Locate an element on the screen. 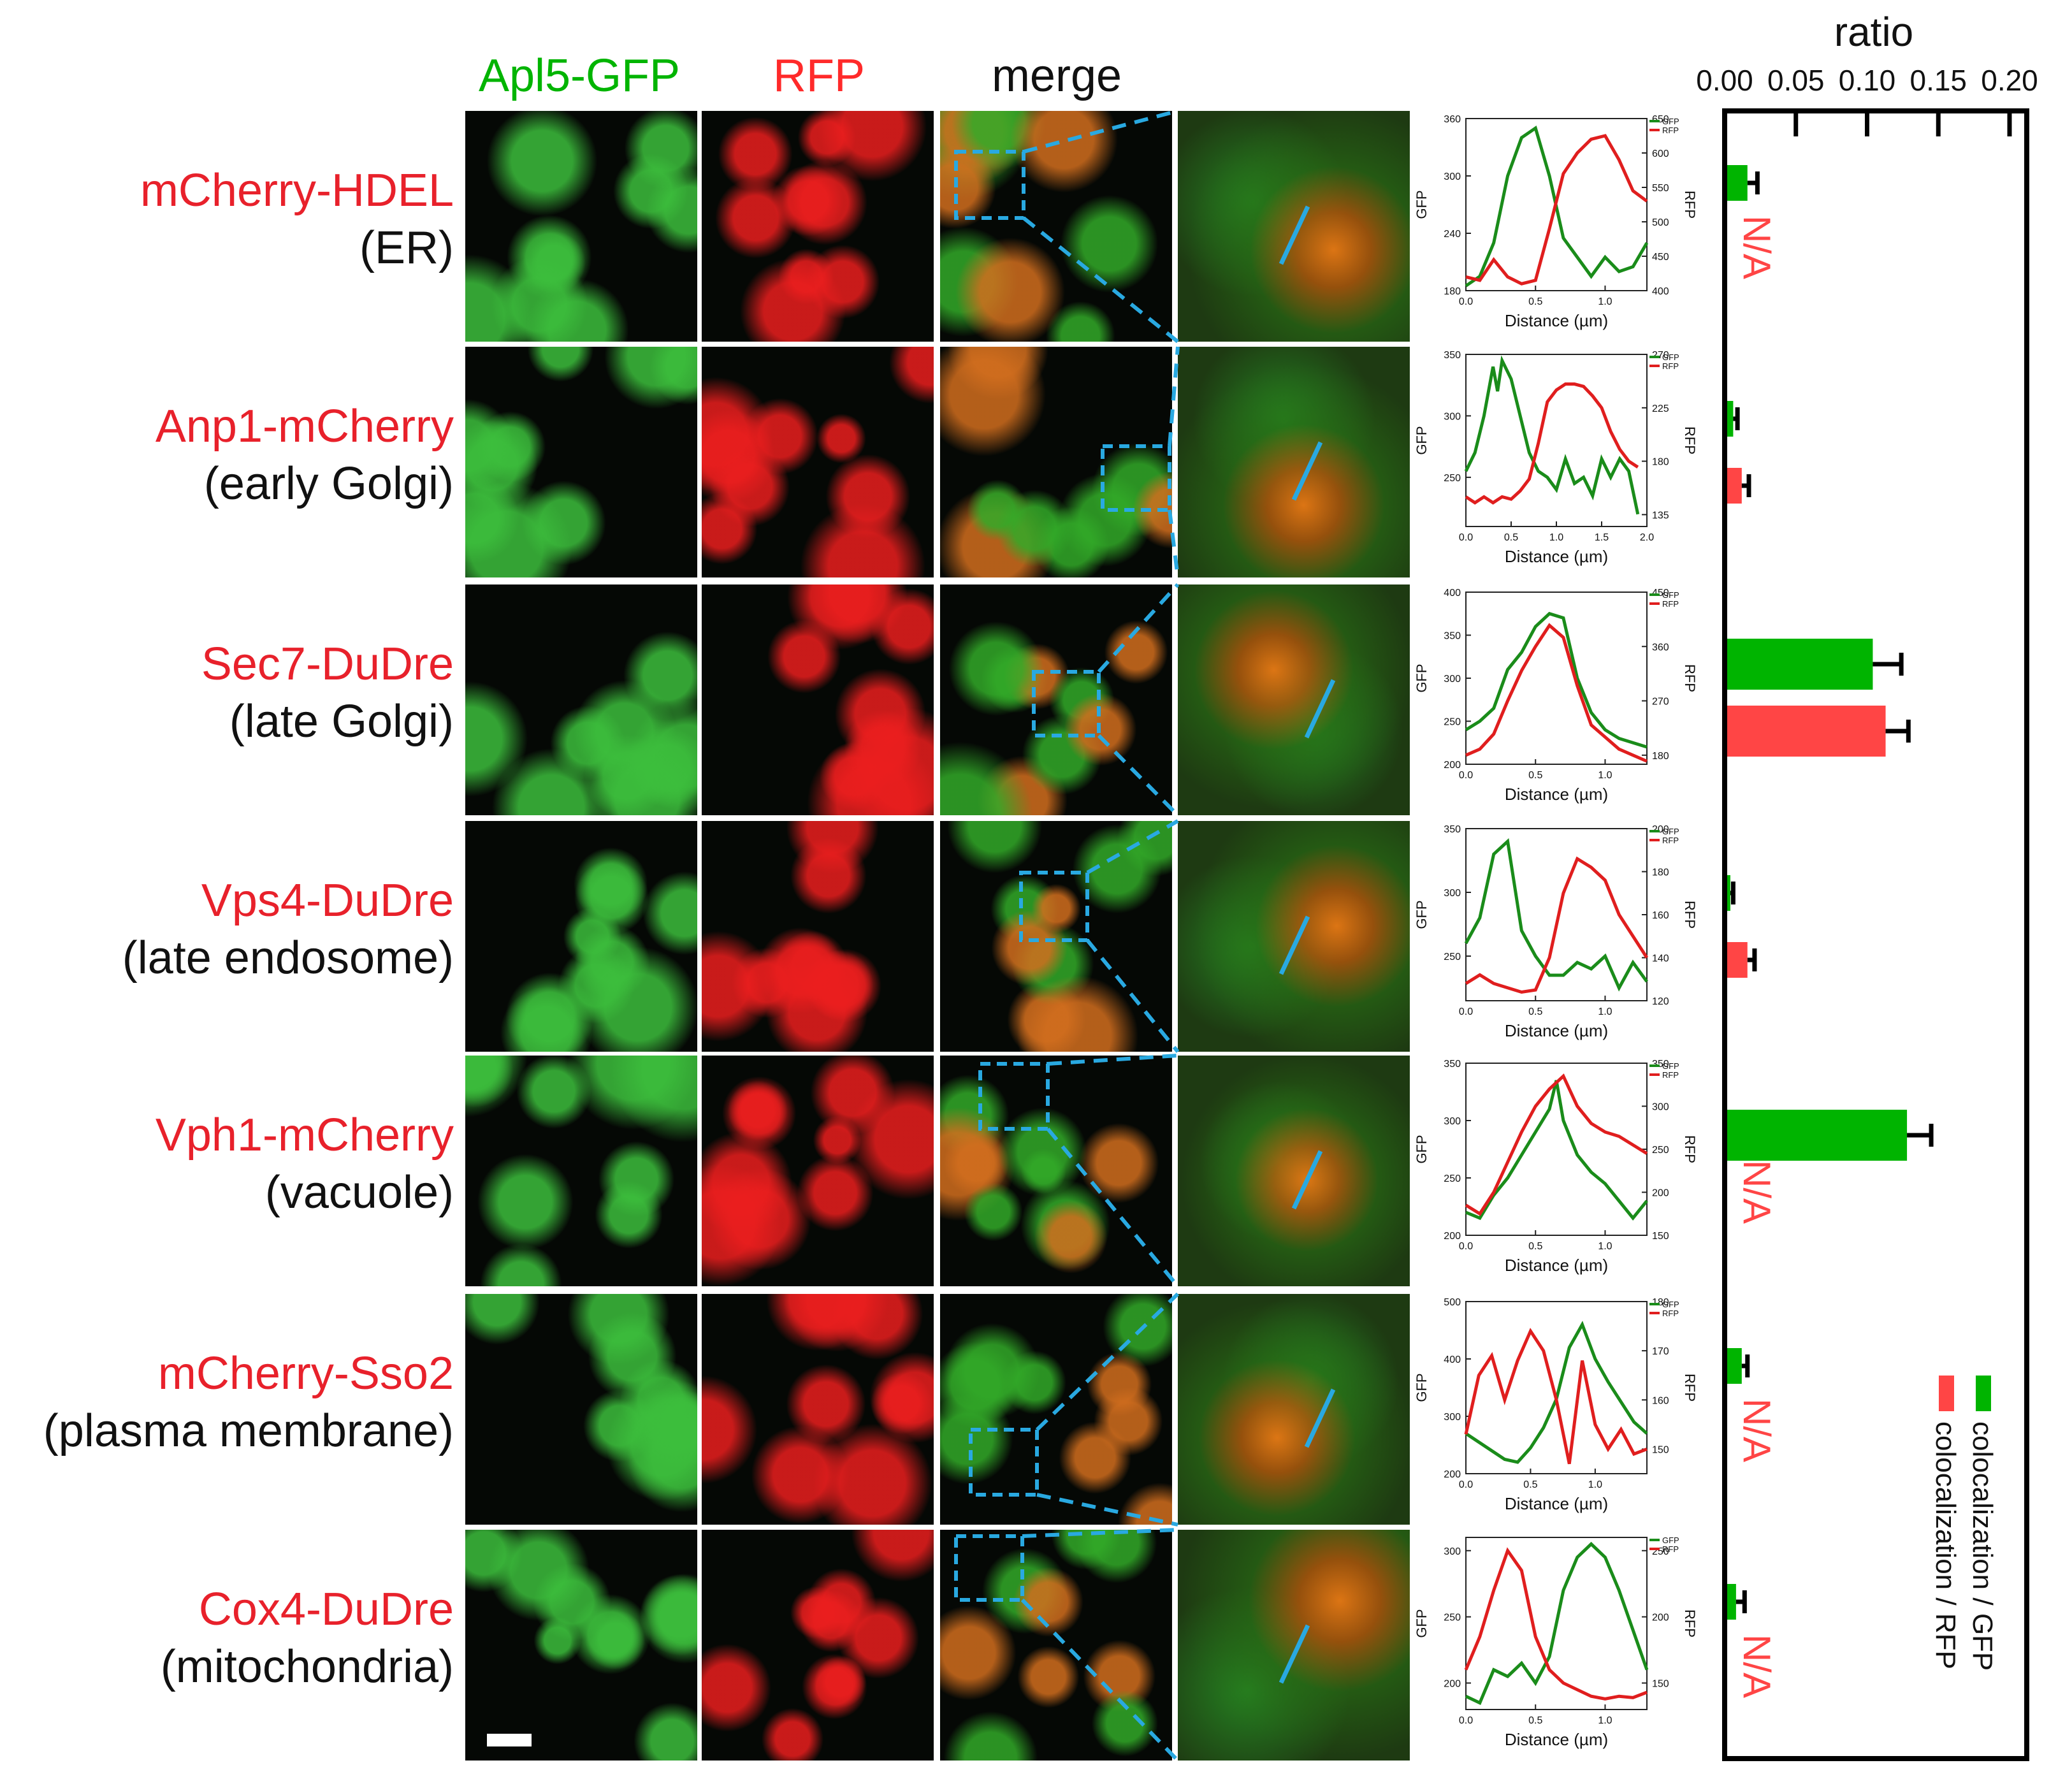 This screenshot has height=1786, width=2072. row-label: mCherry-Sso2 (plasma membrane) is located at coordinates (227, 1402).